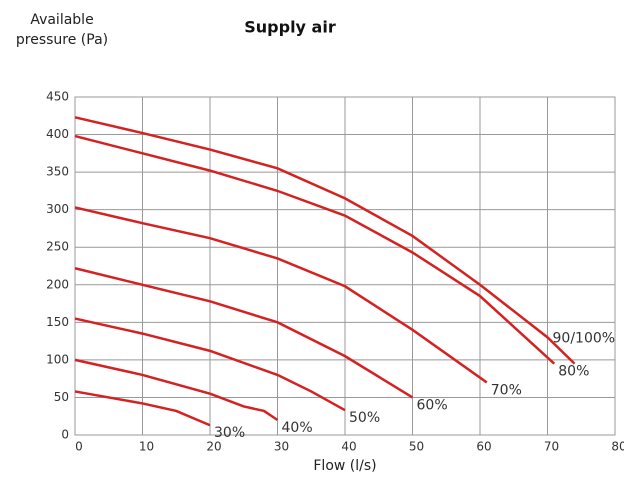 The image size is (624, 477). Describe the element at coordinates (297, 428) in the screenshot. I see `series-label: 40%` at that location.